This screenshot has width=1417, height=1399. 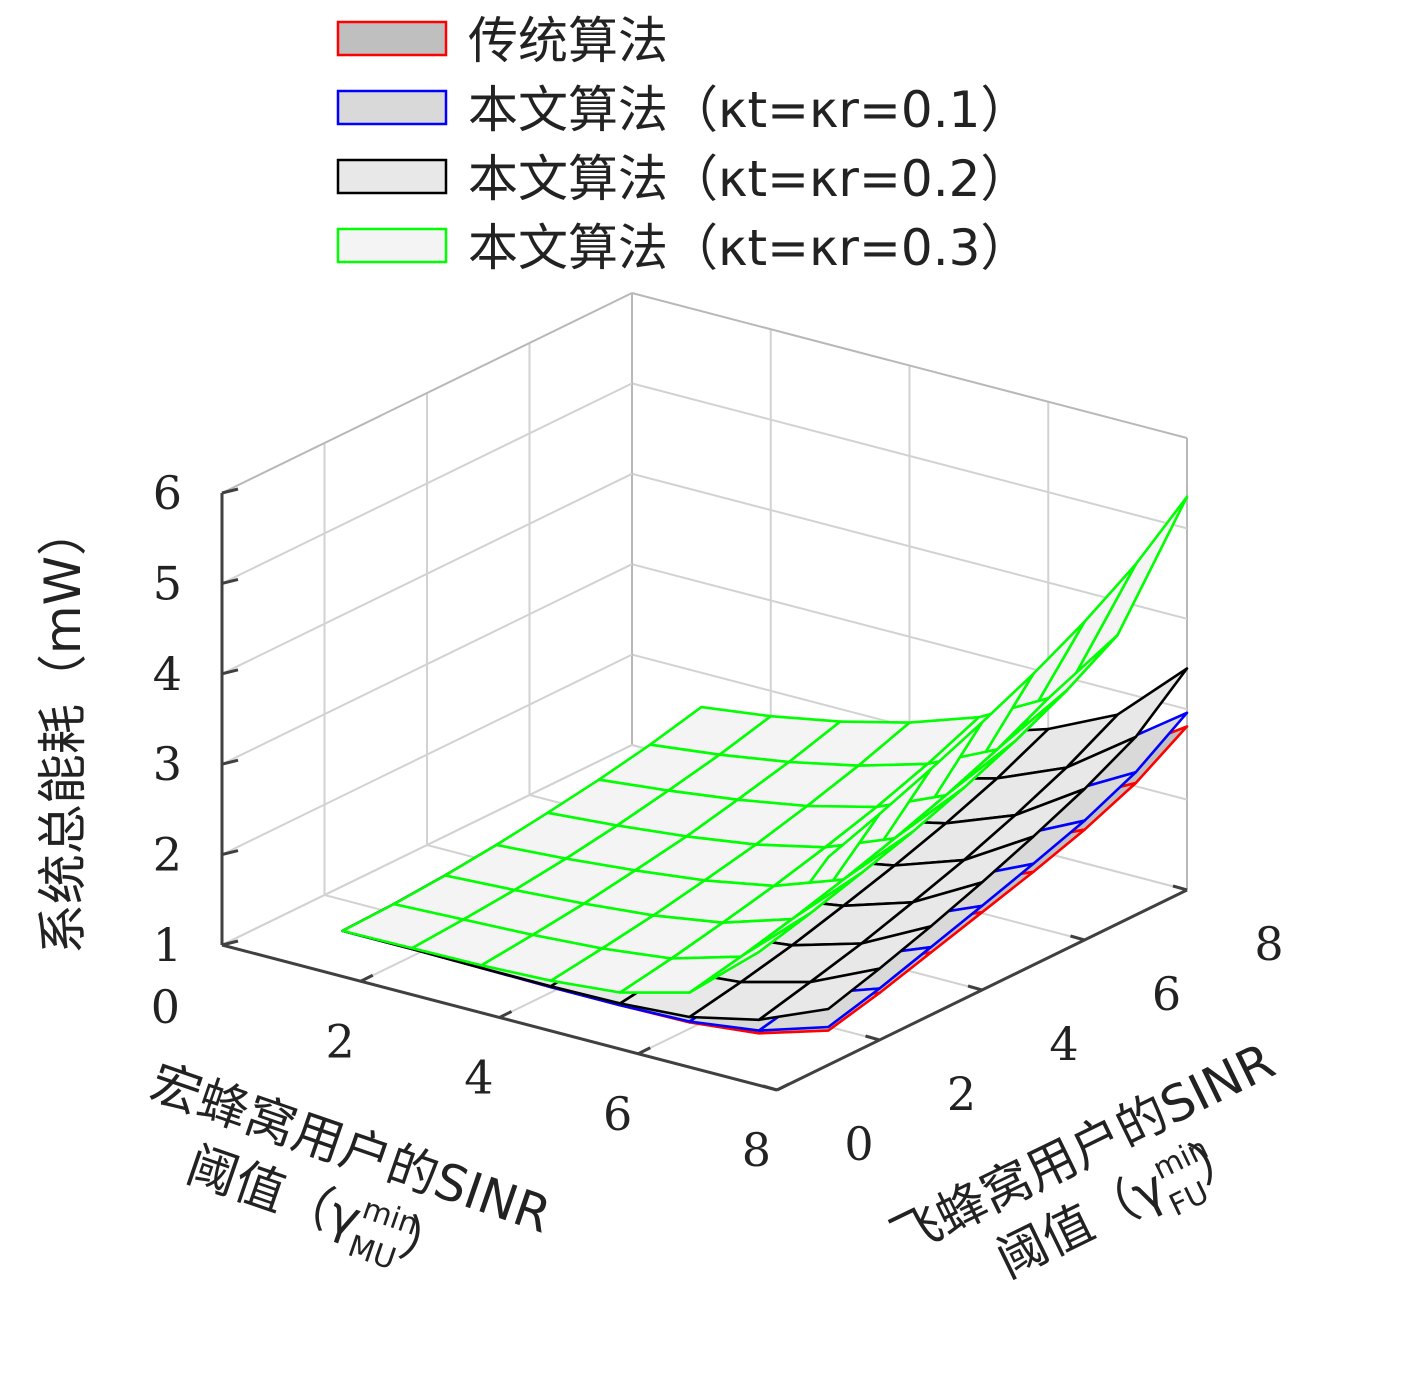 I want to click on z-tick-label: 4, so click(x=167, y=674).